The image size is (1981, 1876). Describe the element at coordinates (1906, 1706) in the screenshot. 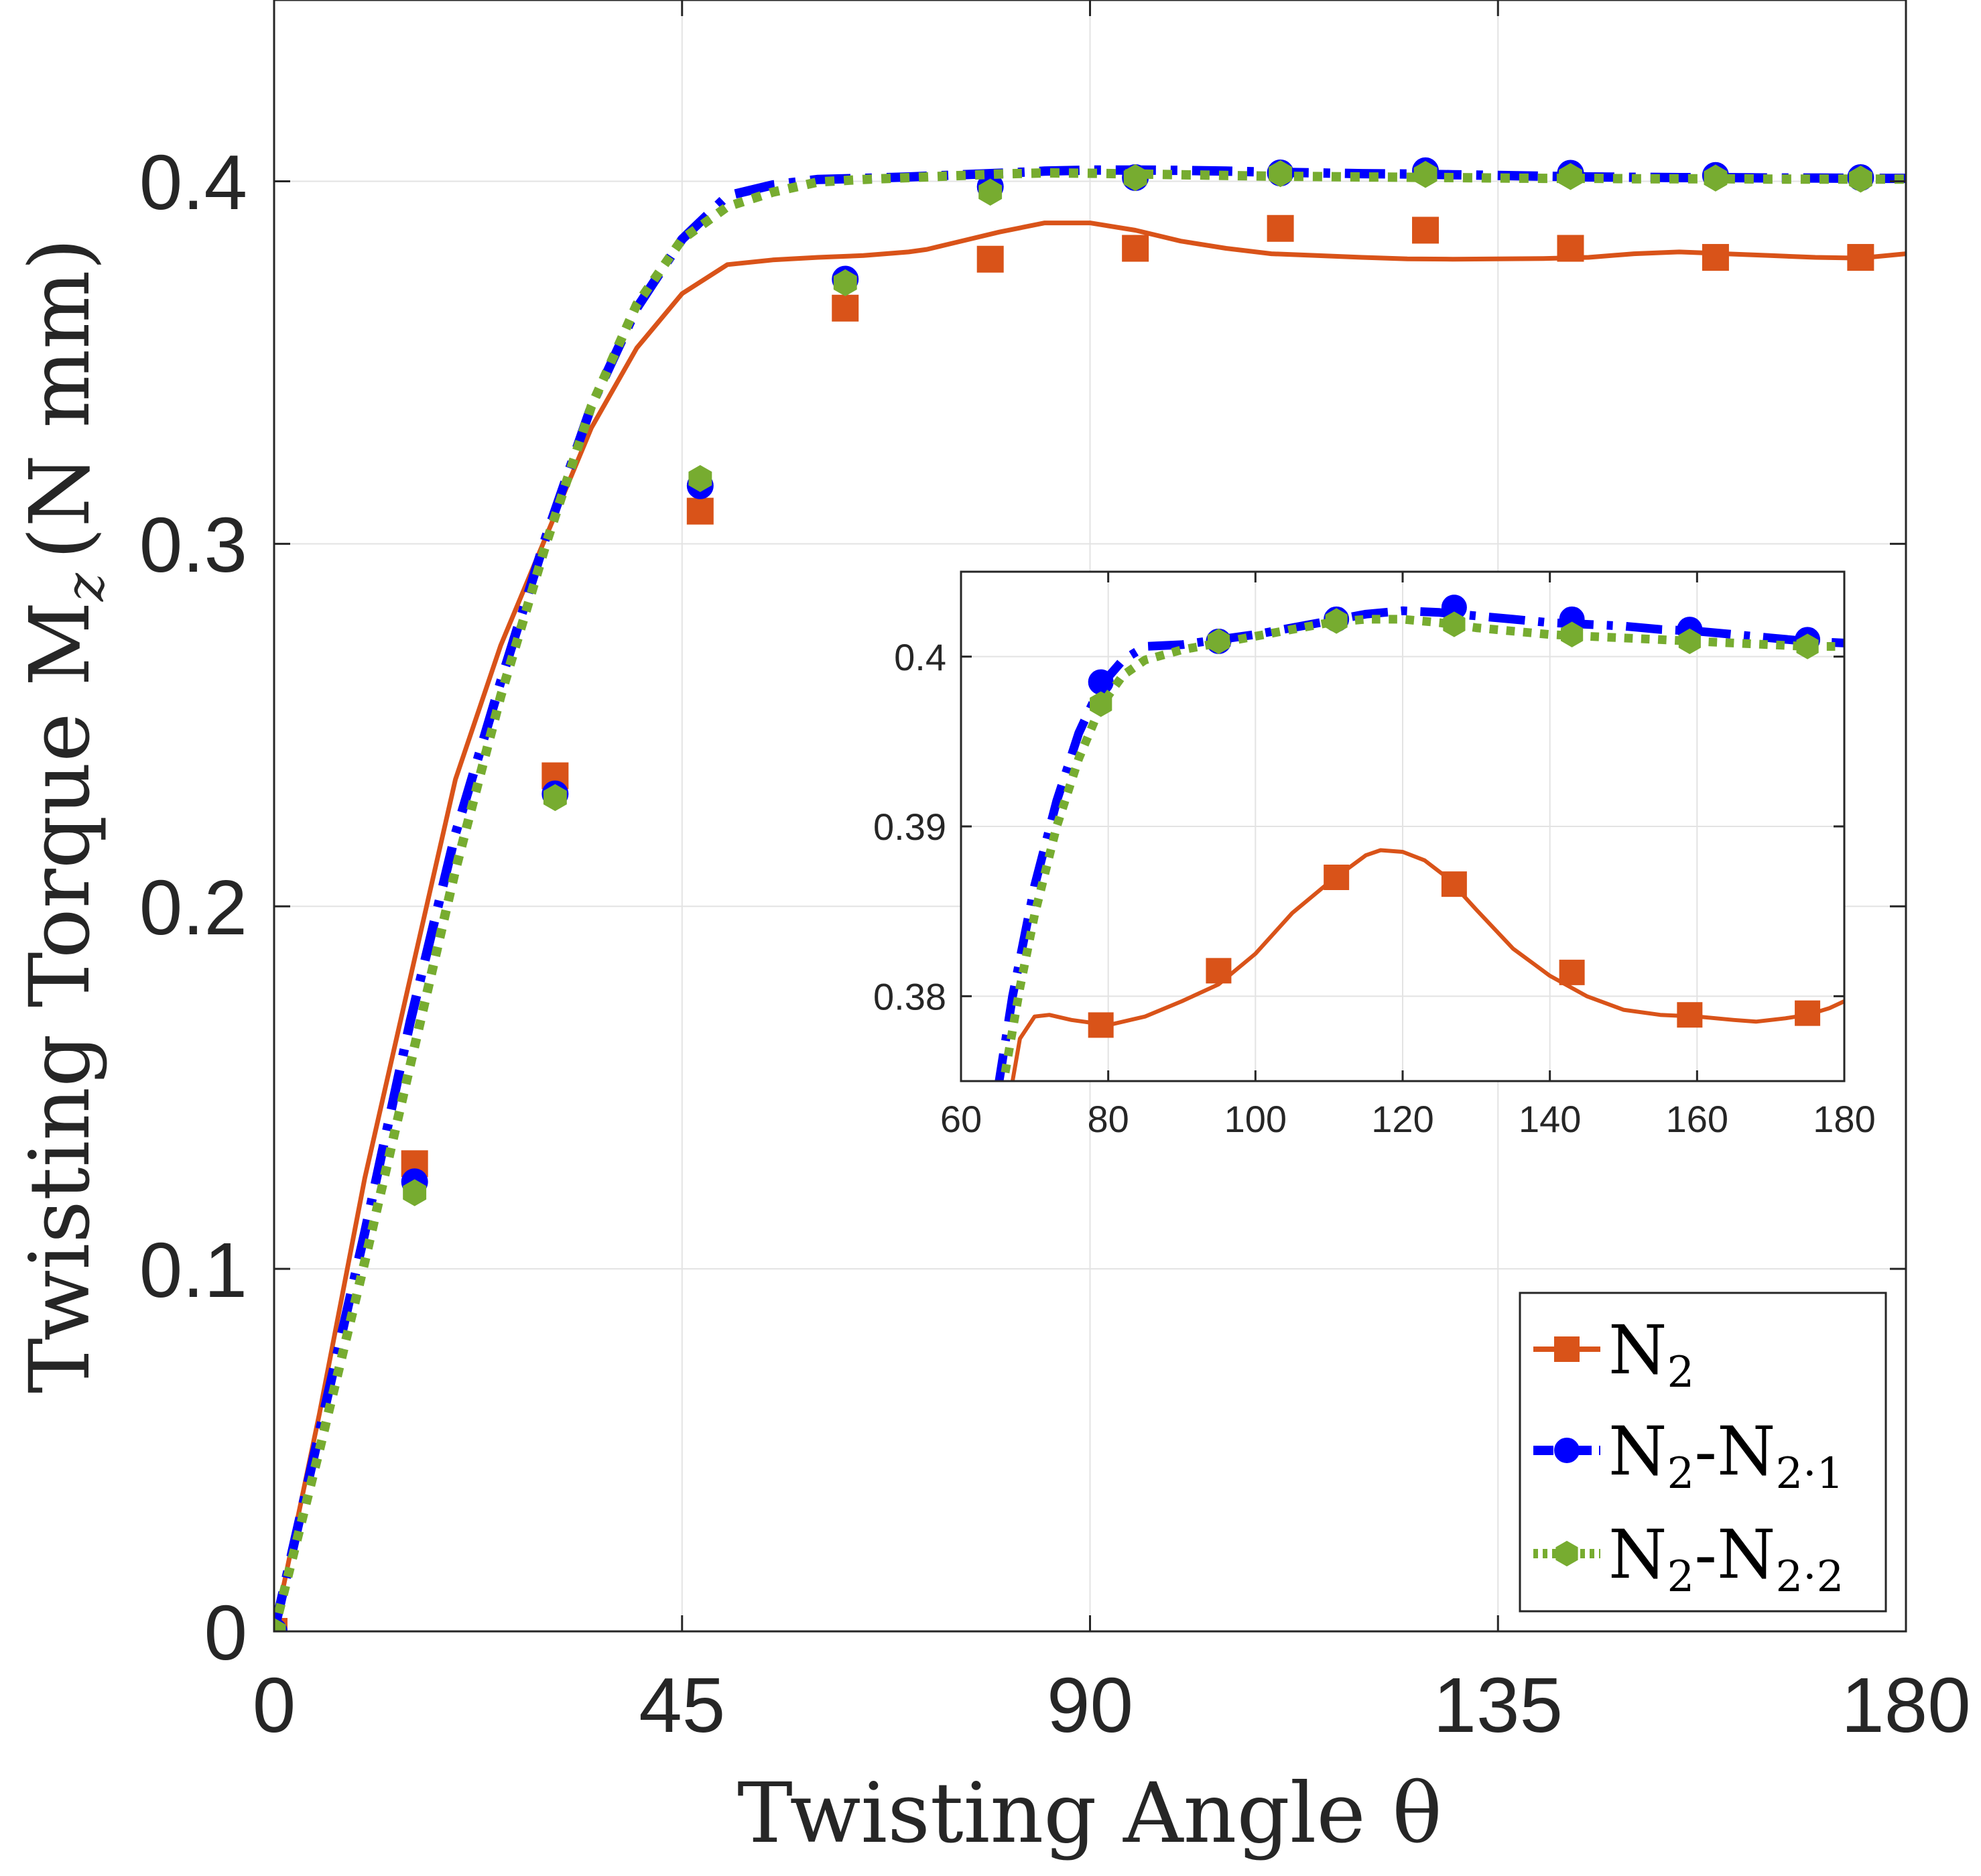

I see `main-x-tick-label: 180` at that location.